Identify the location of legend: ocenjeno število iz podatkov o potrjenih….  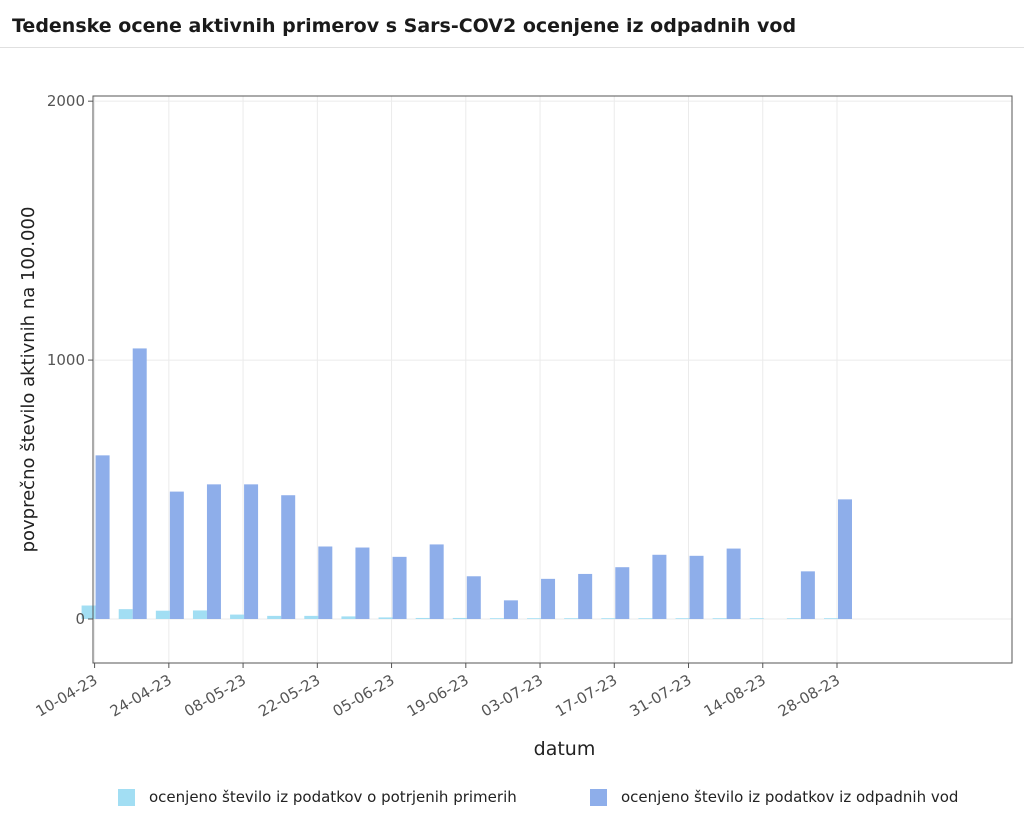
(512, 803).